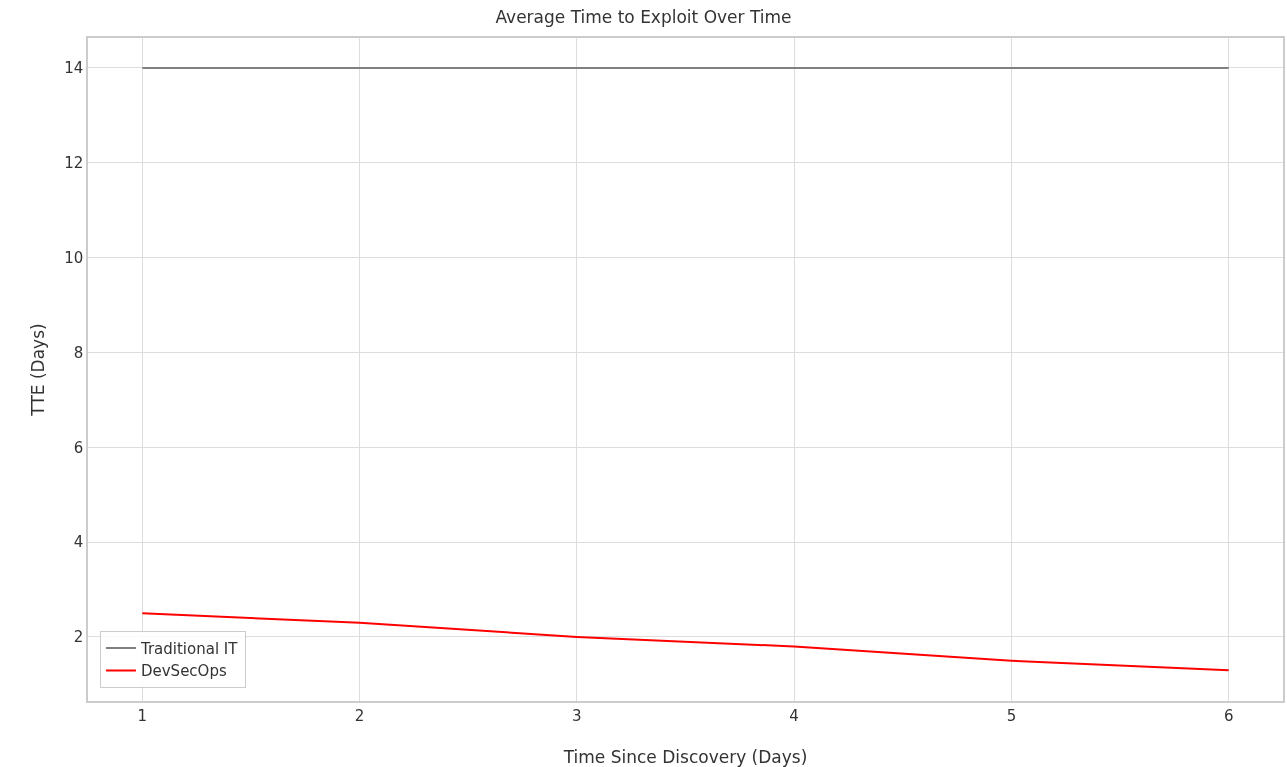  What do you see at coordinates (189, 648) in the screenshot?
I see `legend-label: Traditional IT` at bounding box center [189, 648].